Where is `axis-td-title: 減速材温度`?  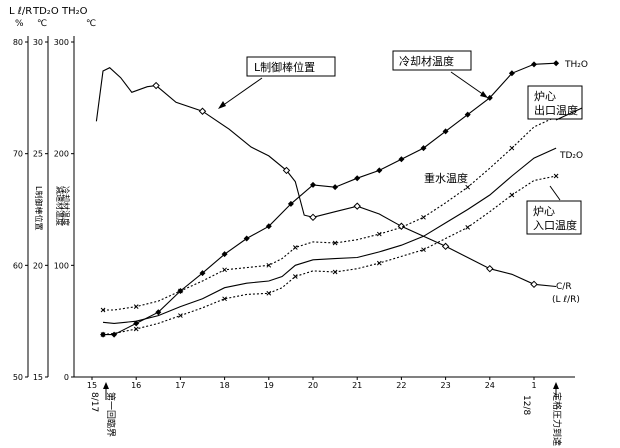
axis-td-title: 減速材温度 is located at coordinates (60, 206).